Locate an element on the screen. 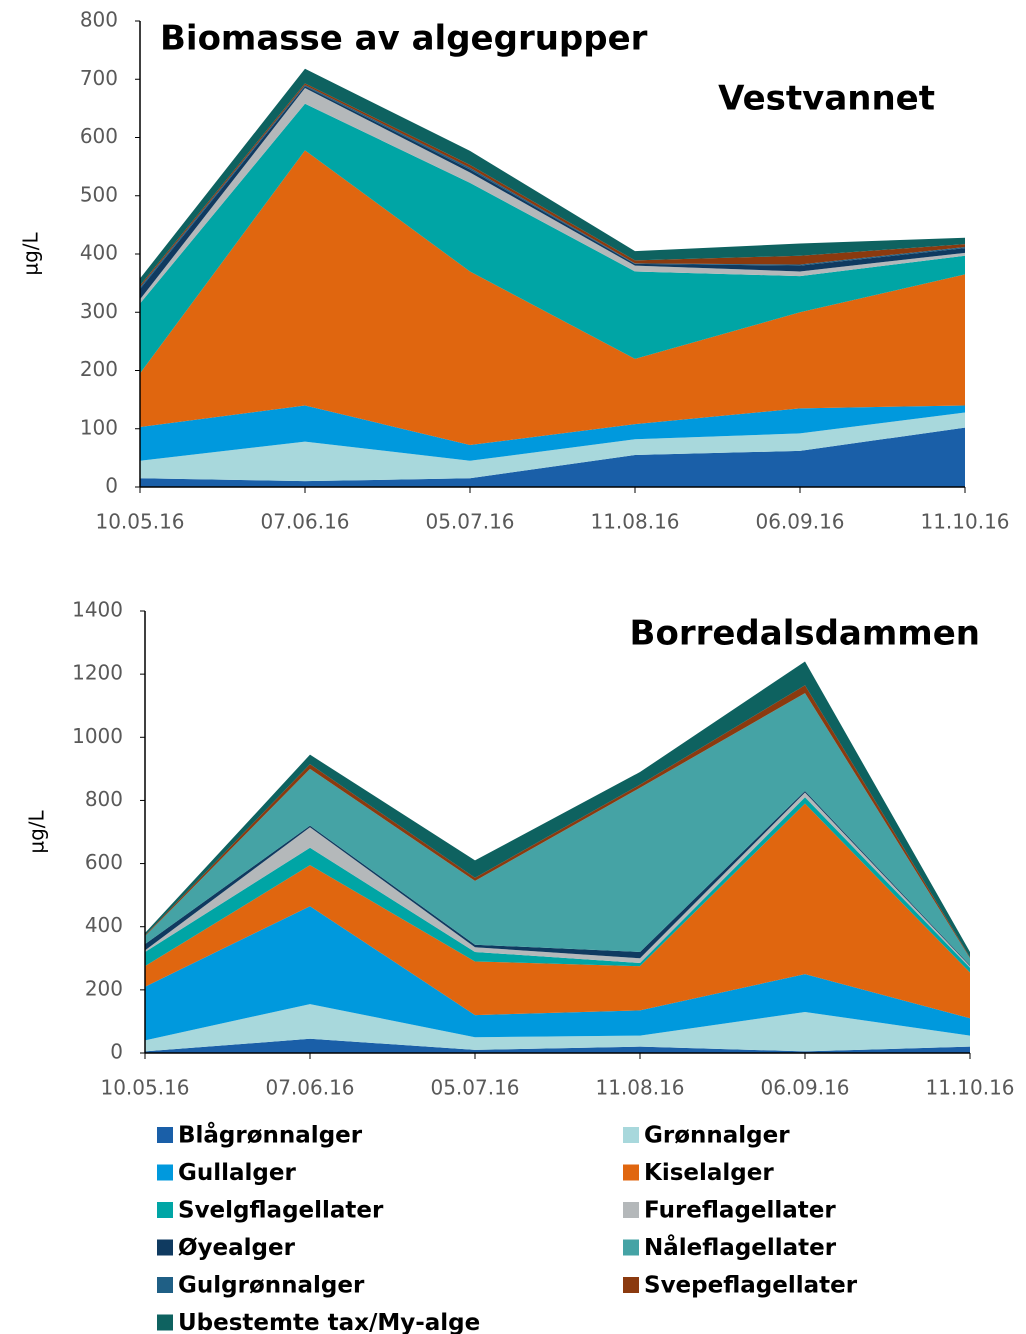 The image size is (1026, 1334). y-tick-label: 700 is located at coordinates (99, 78).